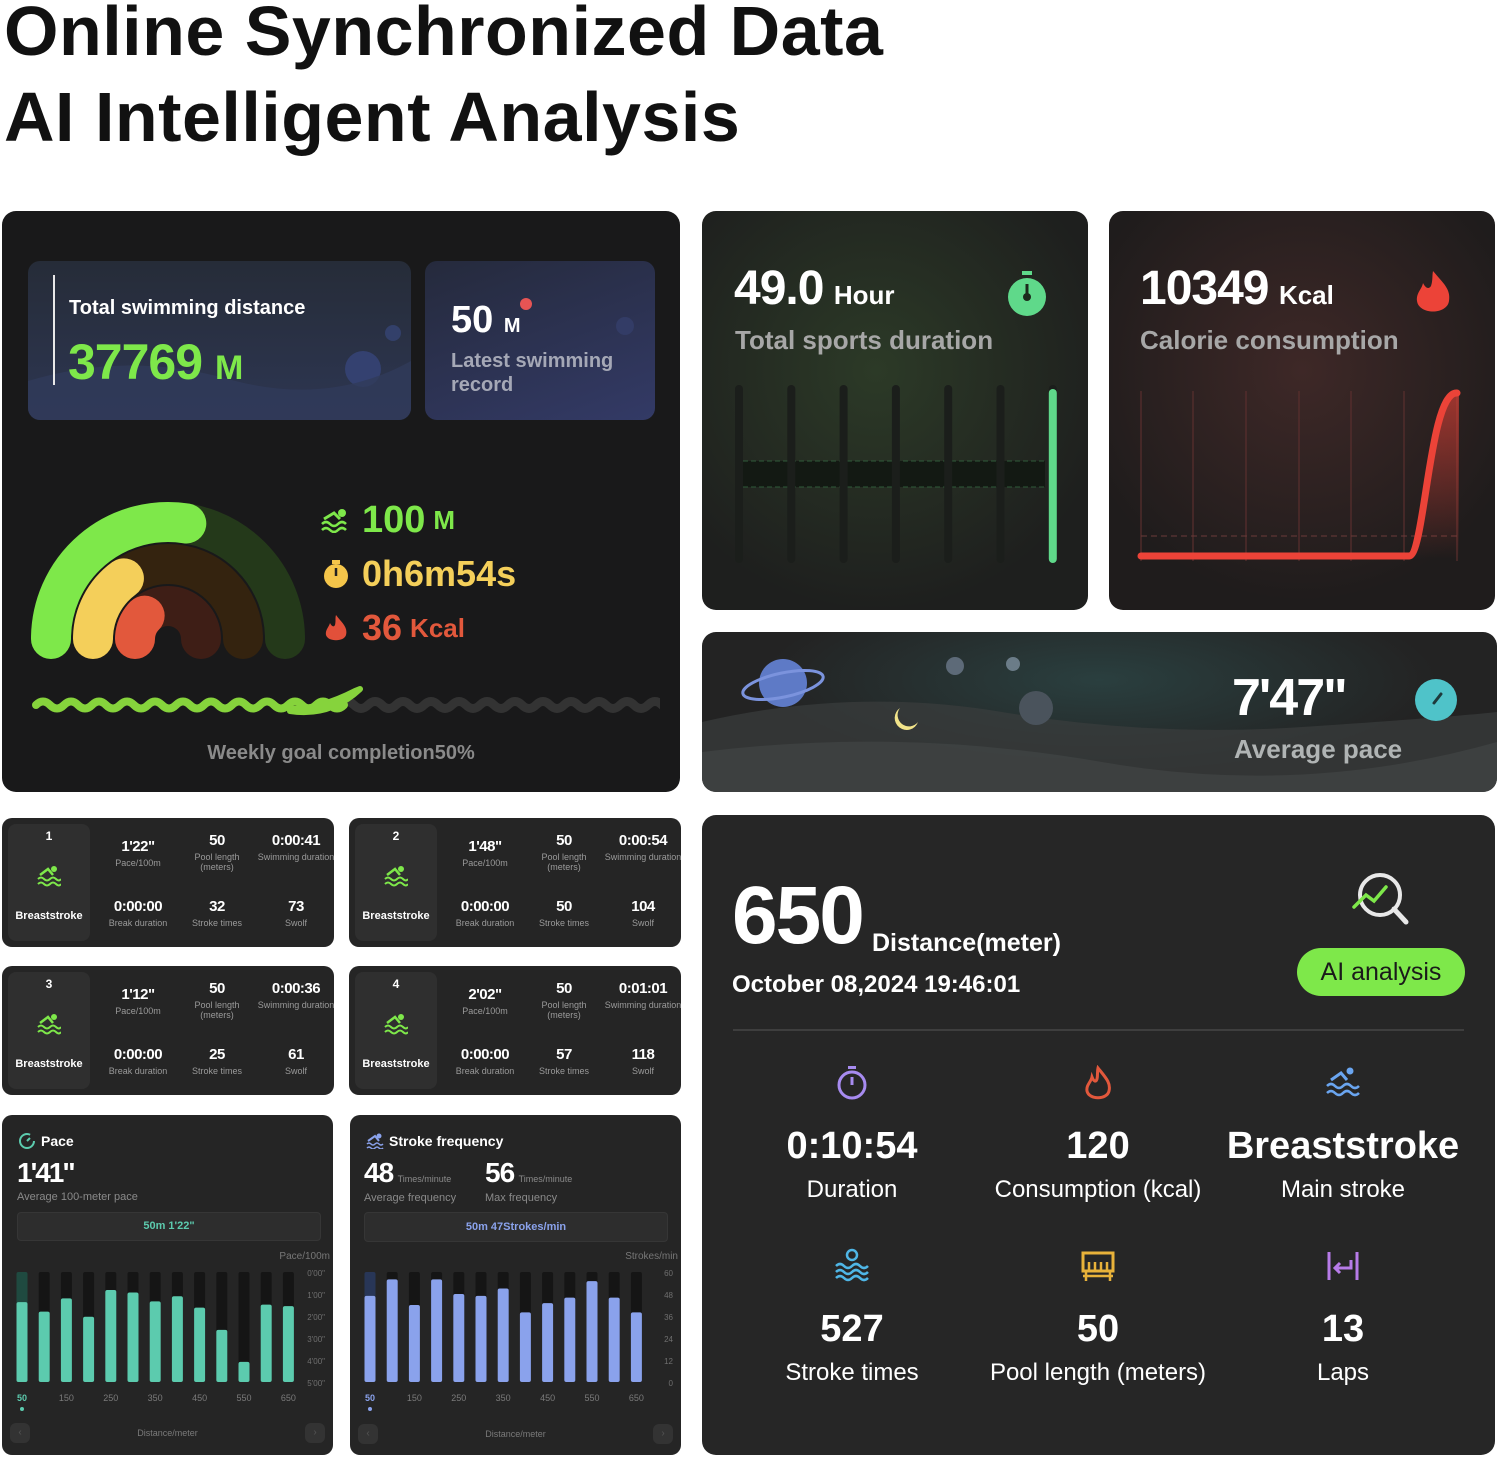 This screenshot has width=1500, height=1458. What do you see at coordinates (1290, 698) in the screenshot?
I see `average-pace-value: 7'47"` at bounding box center [1290, 698].